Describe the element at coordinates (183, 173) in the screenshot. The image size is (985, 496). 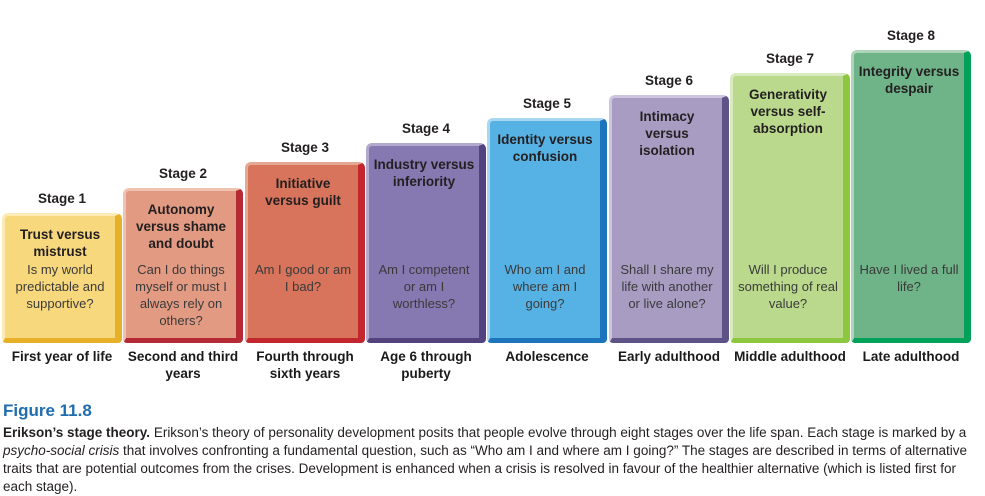
I see `stage-number-label: Stage 2` at that location.